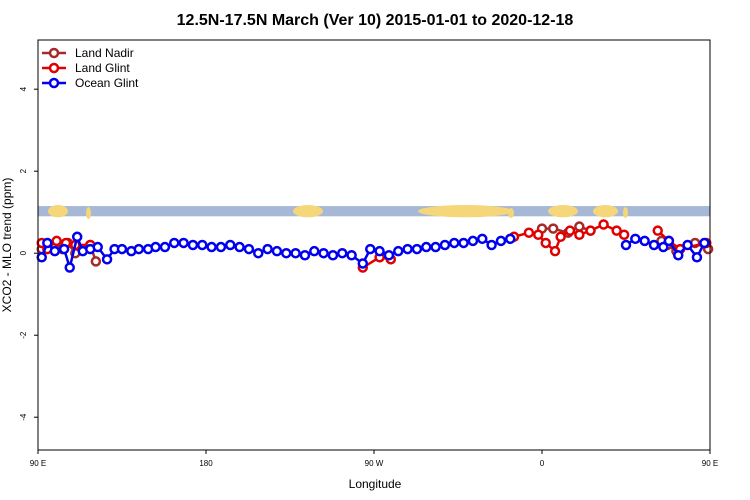 Image resolution: width=750 pixels, height=500 pixels. Describe the element at coordinates (107, 83) in the screenshot. I see `legend-label: Ocean Glint` at that location.